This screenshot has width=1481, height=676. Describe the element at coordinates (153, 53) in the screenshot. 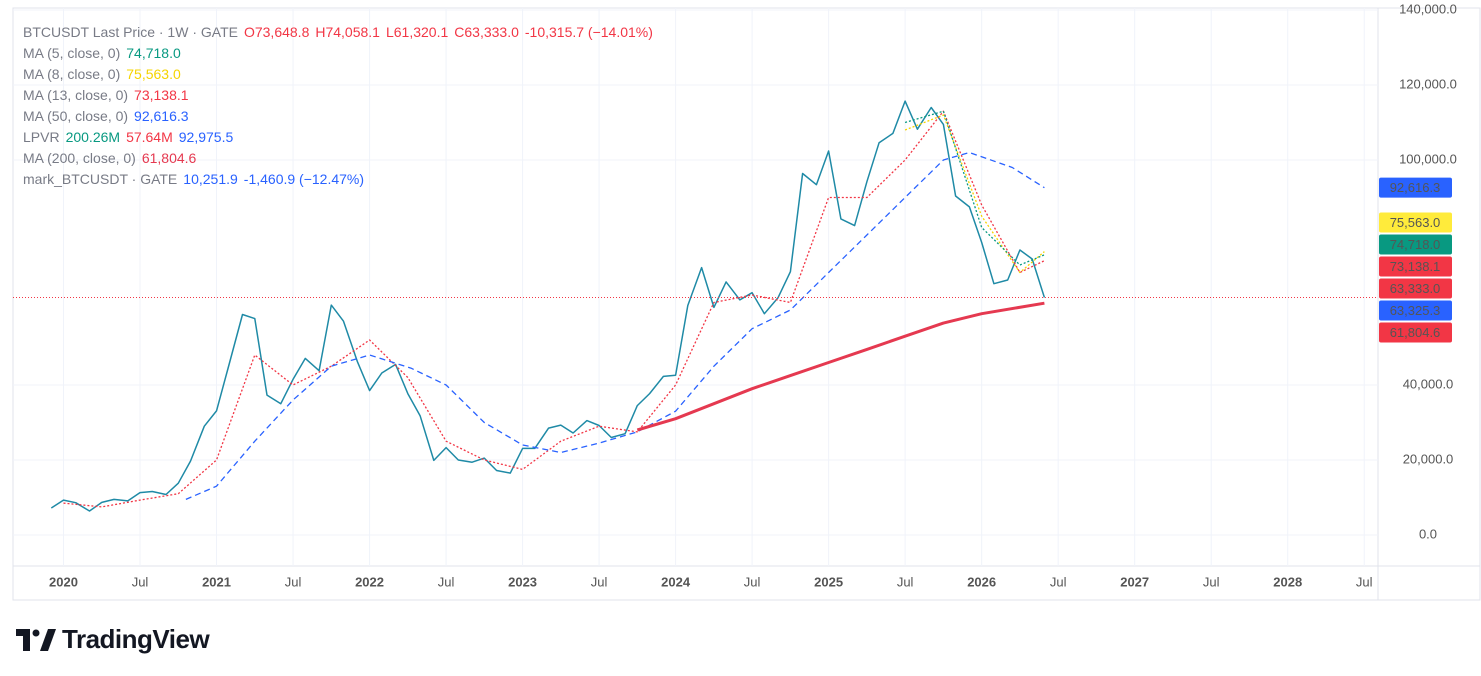

I see `legend-value: 74,718.0` at that location.